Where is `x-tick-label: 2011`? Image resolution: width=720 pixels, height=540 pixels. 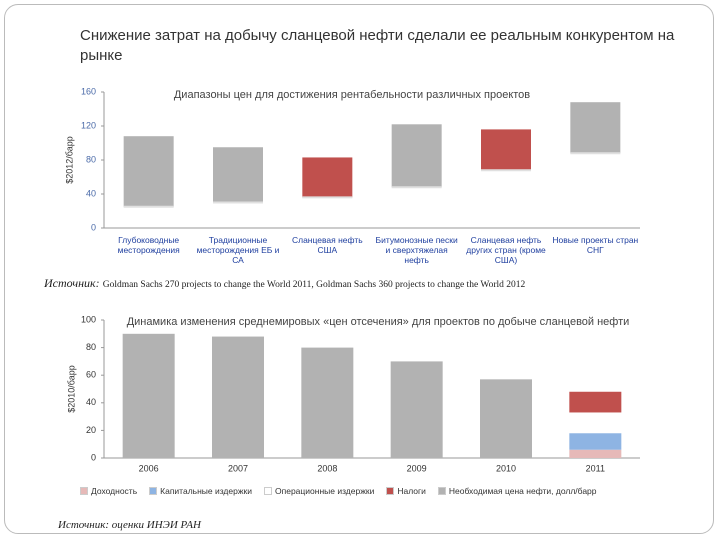 x-tick-label: 2011 is located at coordinates (595, 468).